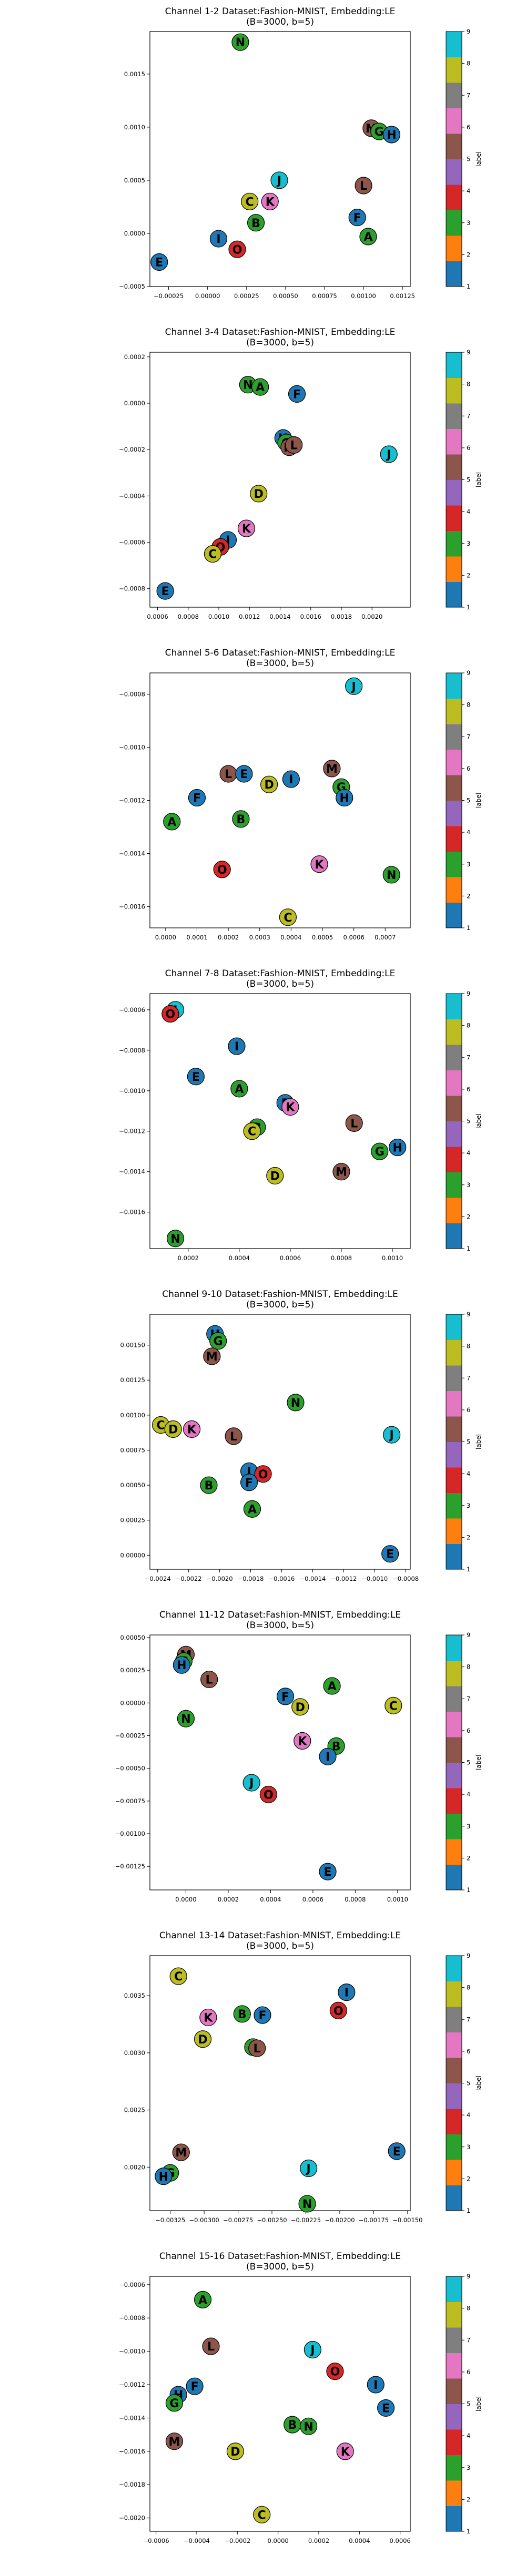 This screenshot has height=2576, width=526. Describe the element at coordinates (174, 2403) in the screenshot. I see `data-point-label: G` at that location.